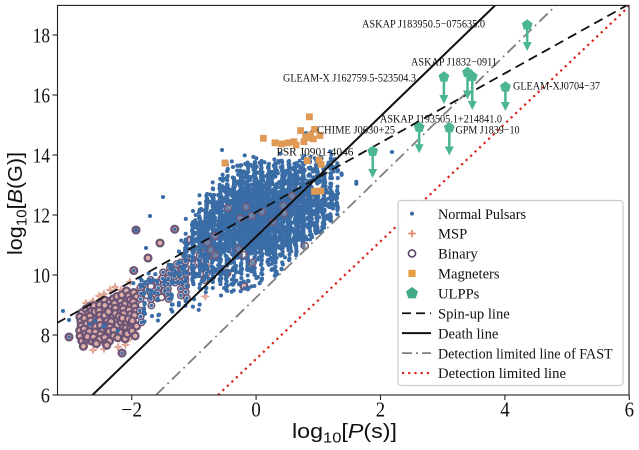 The height and width of the screenshot is (450, 639). Describe the element at coordinates (255, 410) in the screenshot. I see `svg-text: 0` at that location.